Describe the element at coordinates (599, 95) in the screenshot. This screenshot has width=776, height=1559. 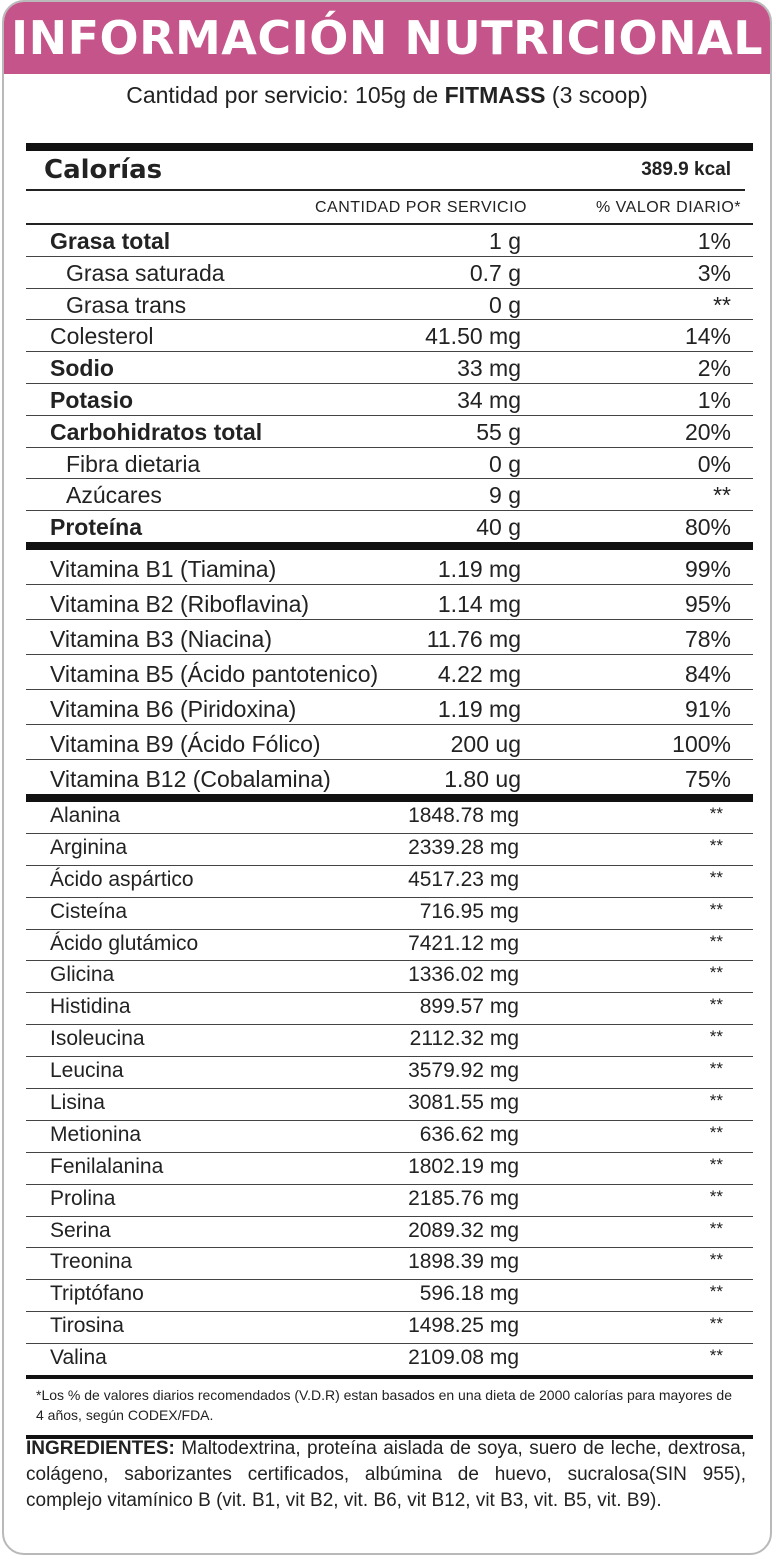
I see `serving-suffix: (3 scoop)` at that location.